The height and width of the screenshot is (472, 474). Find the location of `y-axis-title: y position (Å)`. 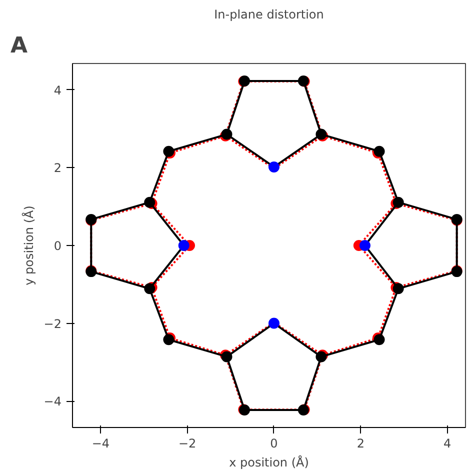

y-axis-title: y position (Å) is located at coordinates (28, 246).